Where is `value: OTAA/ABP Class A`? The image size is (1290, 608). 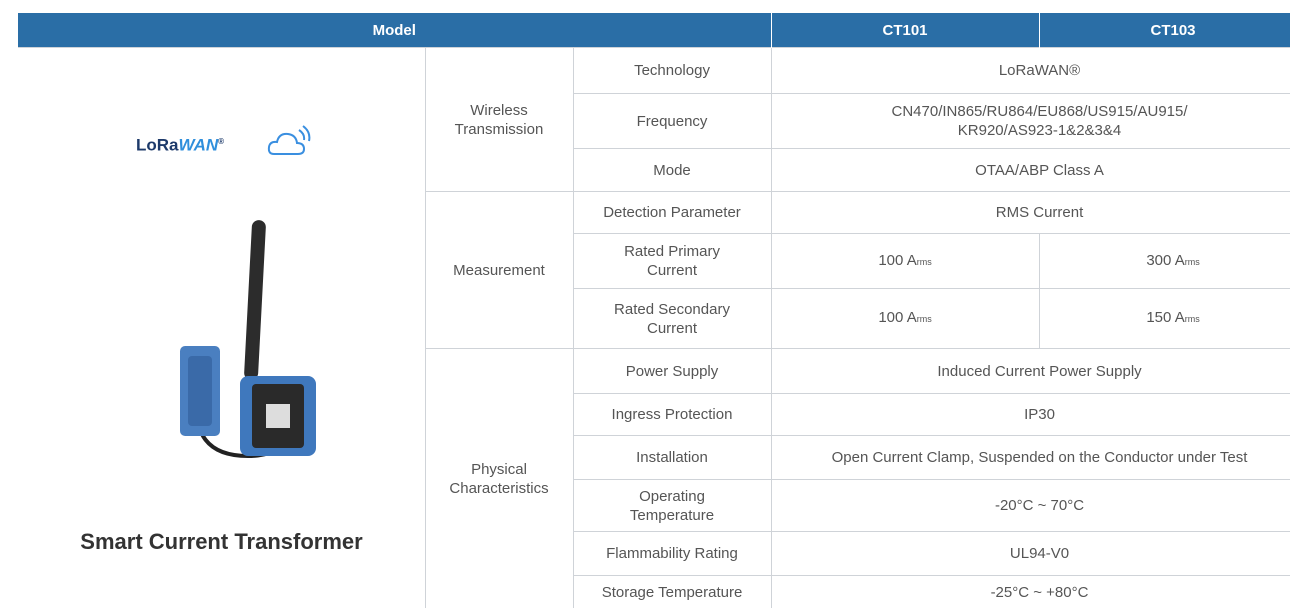 value: OTAA/ABP Class A is located at coordinates (1030, 170).